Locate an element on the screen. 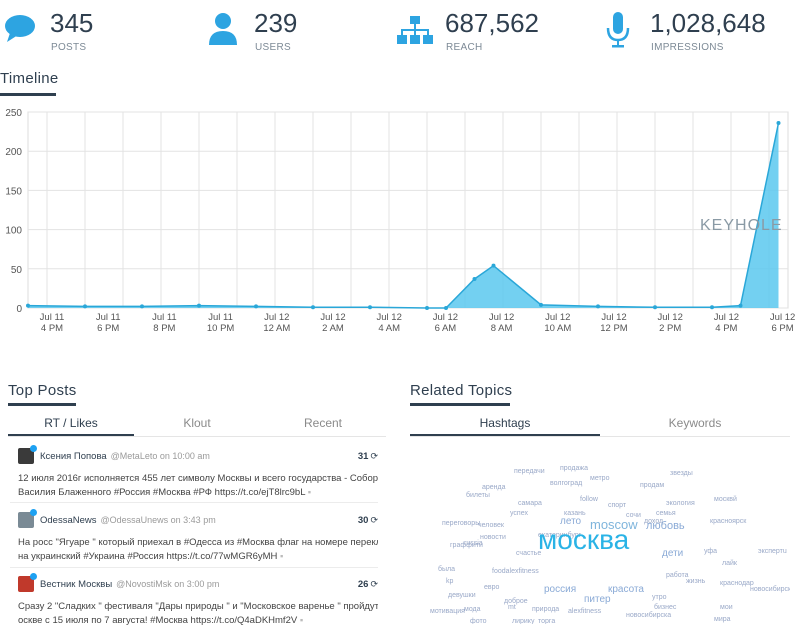 This screenshot has width=807, height=628. hashtag-word: сочи is located at coordinates (633, 515).